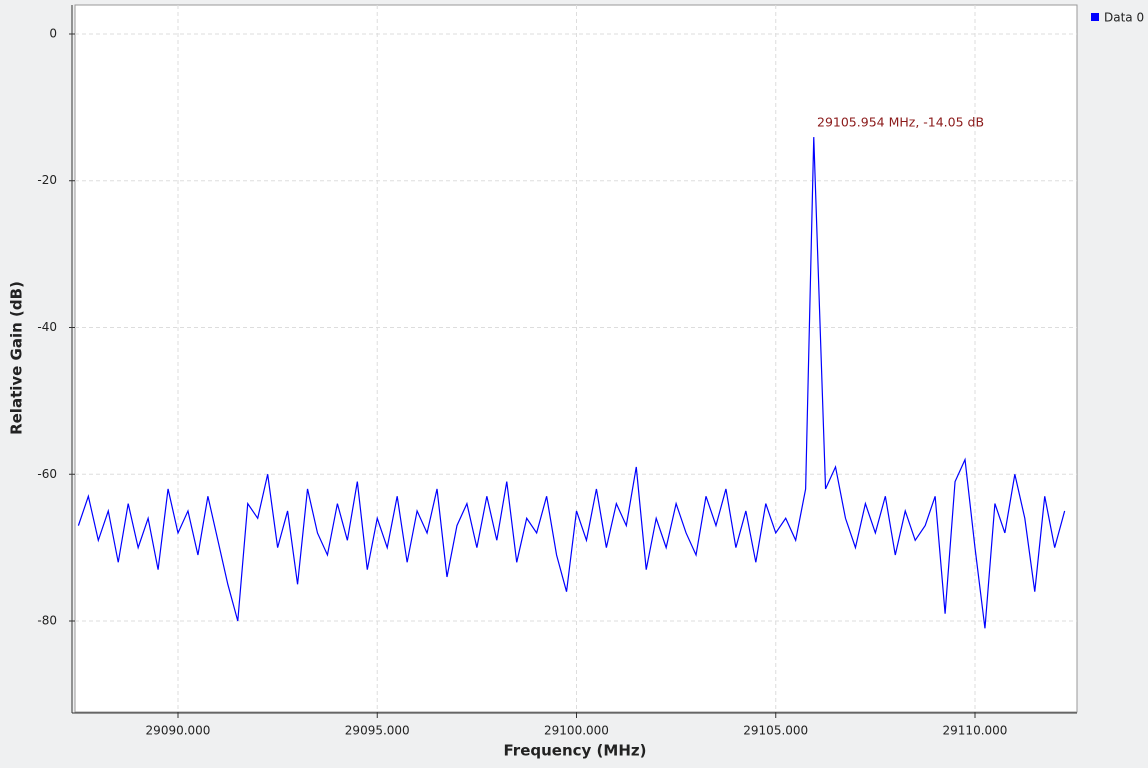  What do you see at coordinates (377, 731) in the screenshot?
I see `x-tick-label: 29095.000` at bounding box center [377, 731].